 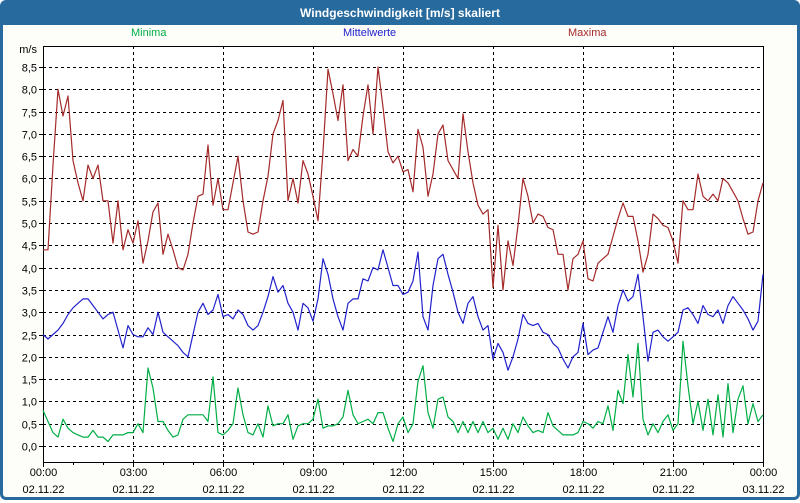 I want to click on svg-text: 8,5, so click(x=29, y=69).